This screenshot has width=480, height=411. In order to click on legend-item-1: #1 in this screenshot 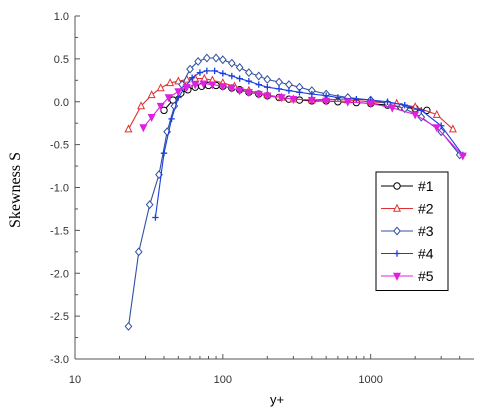, I will do `click(407, 186)`.